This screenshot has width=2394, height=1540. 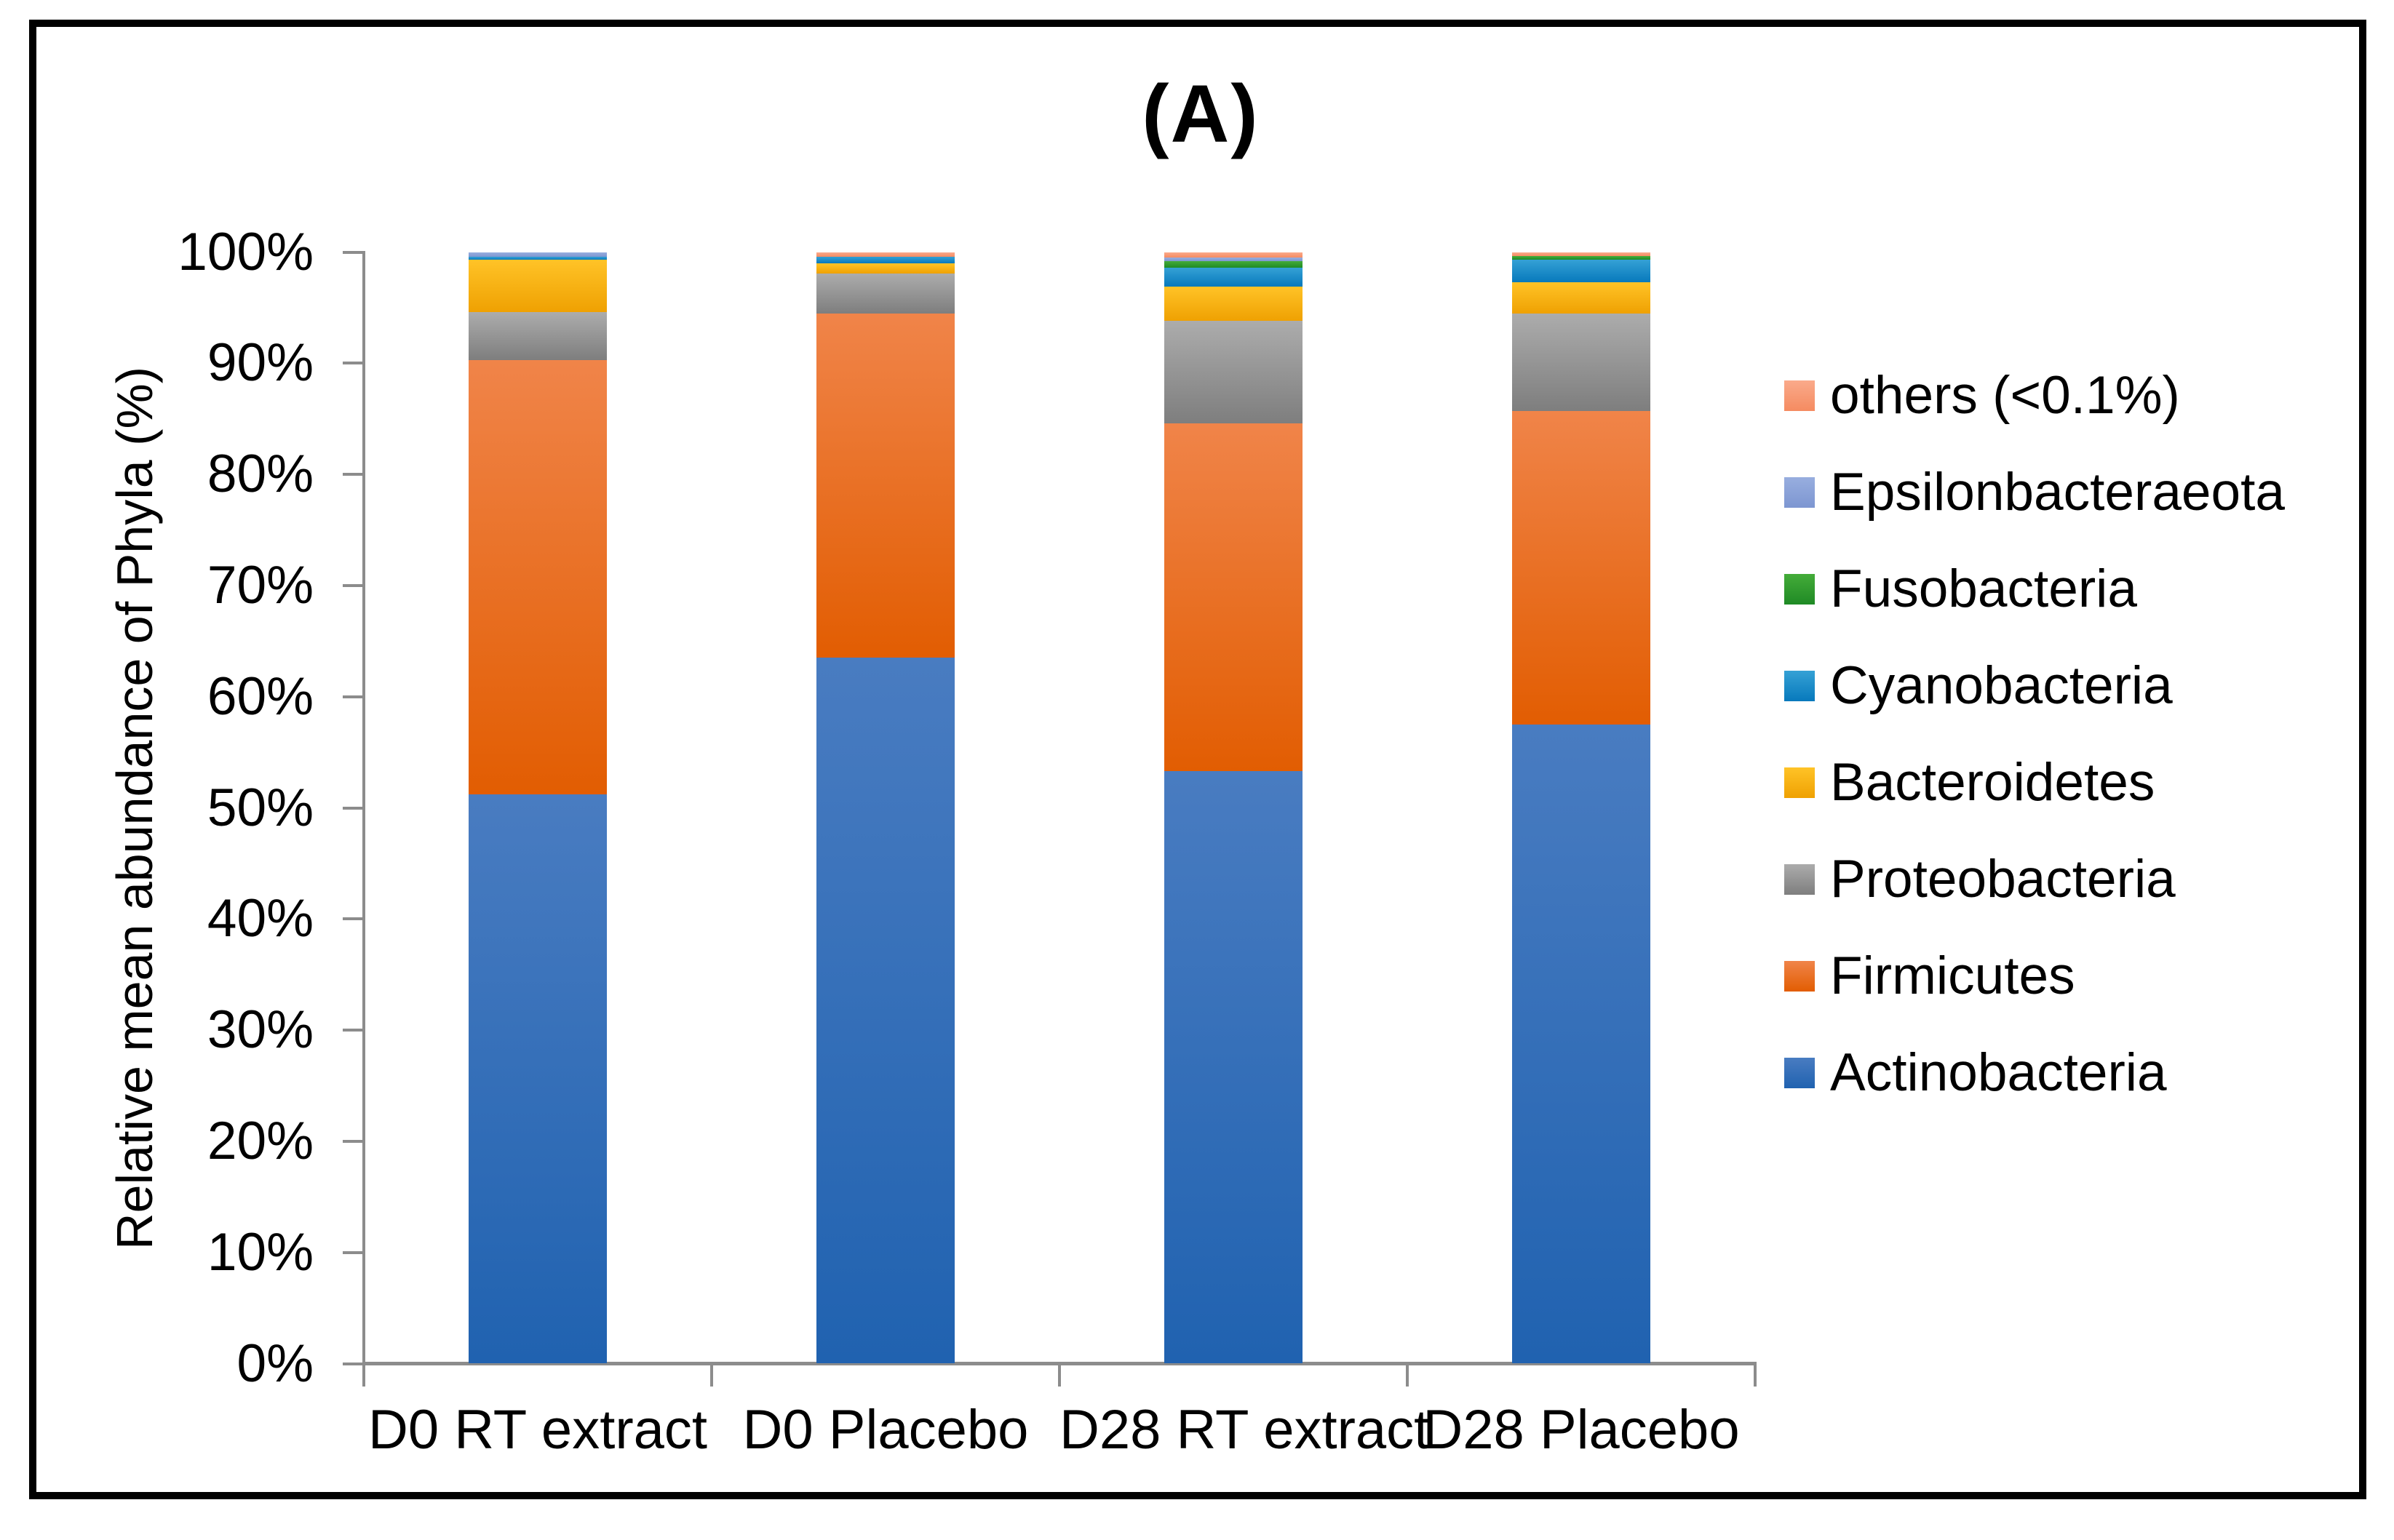 What do you see at coordinates (260, 363) in the screenshot?
I see `y-tick-label: 90%` at bounding box center [260, 363].